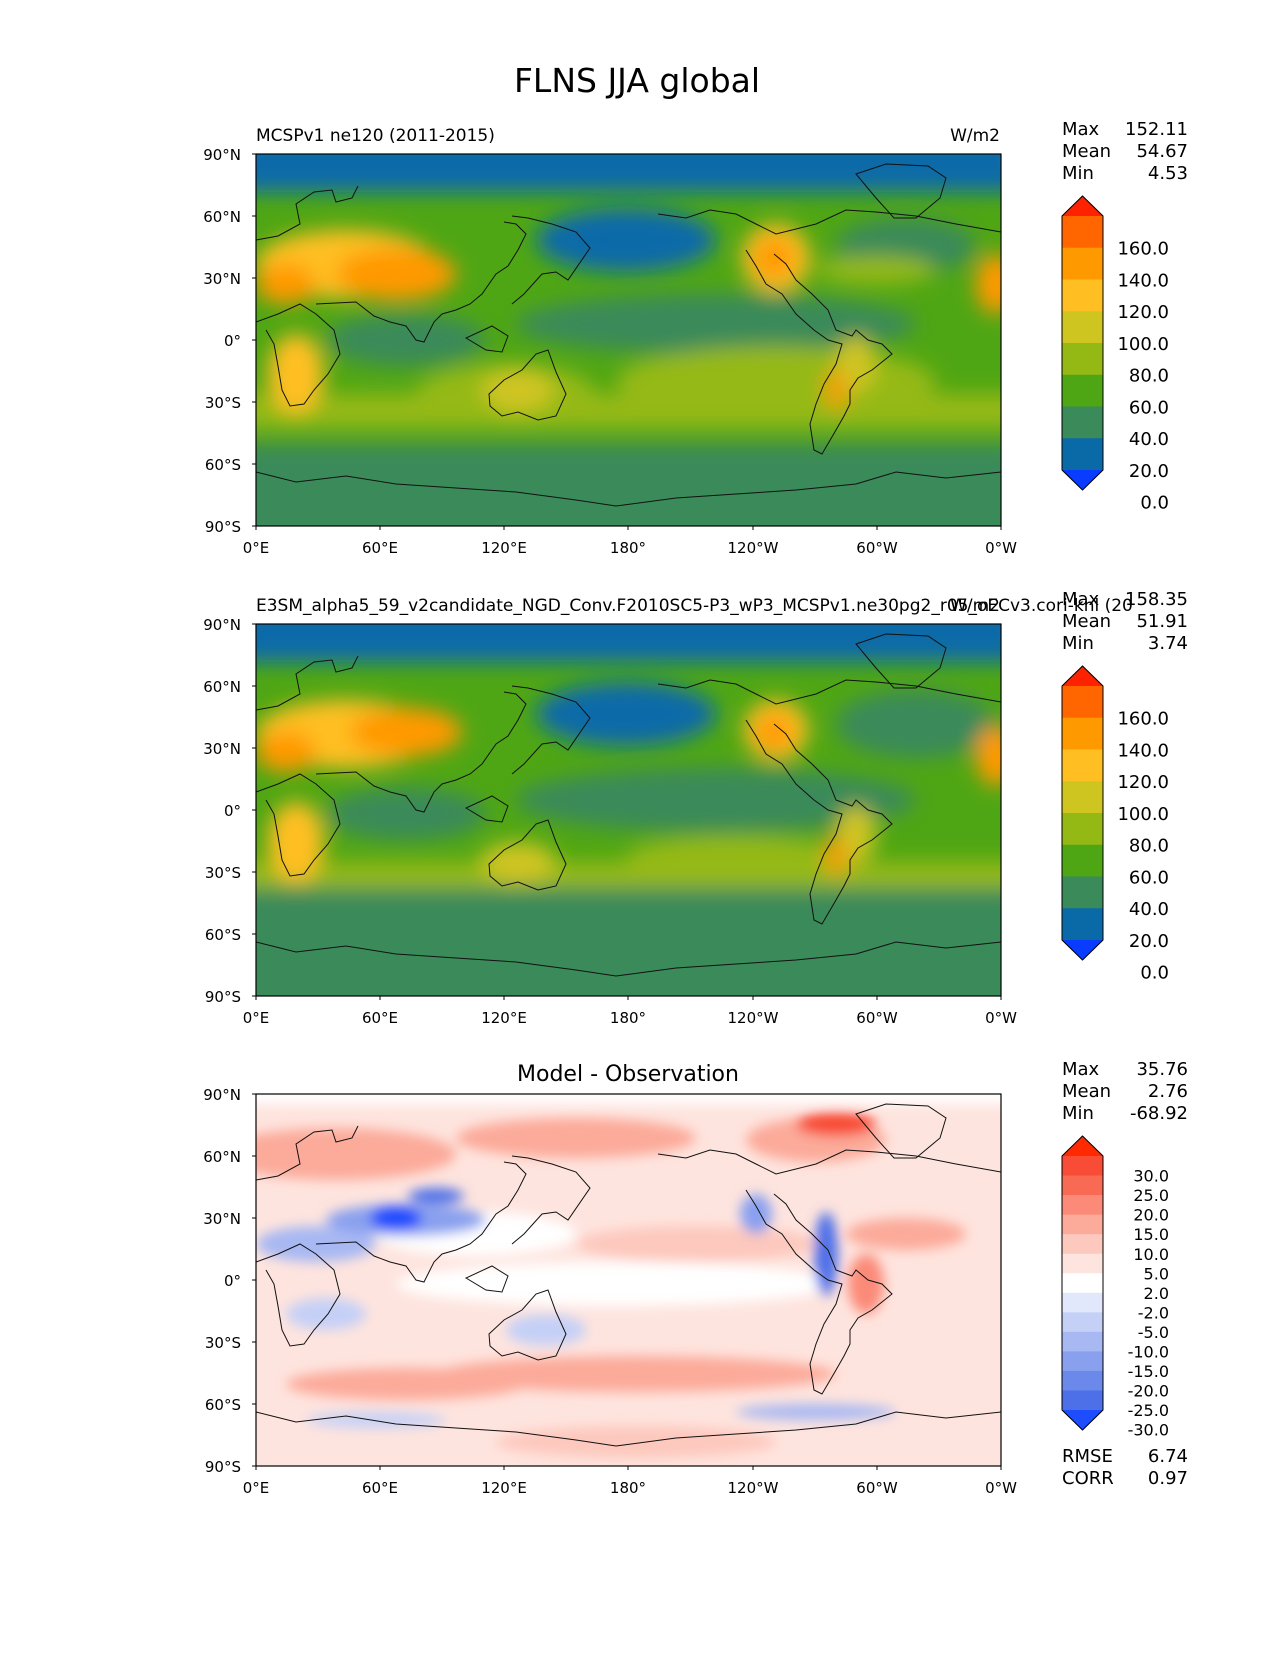 The image size is (1275, 1654). What do you see at coordinates (1143, 750) in the screenshot?
I see `colorbar-tick-label: 140.0` at bounding box center [1143, 750].